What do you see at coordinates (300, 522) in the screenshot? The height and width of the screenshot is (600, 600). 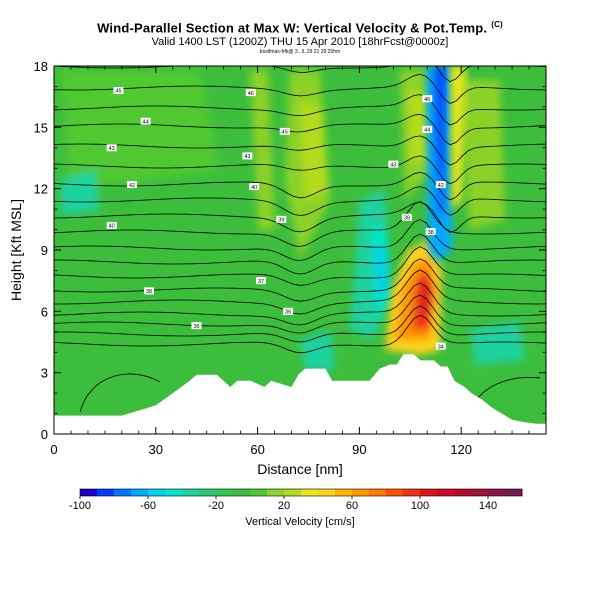 I see `colorbar-label: Vertical Velocity [cm/s]` at bounding box center [300, 522].